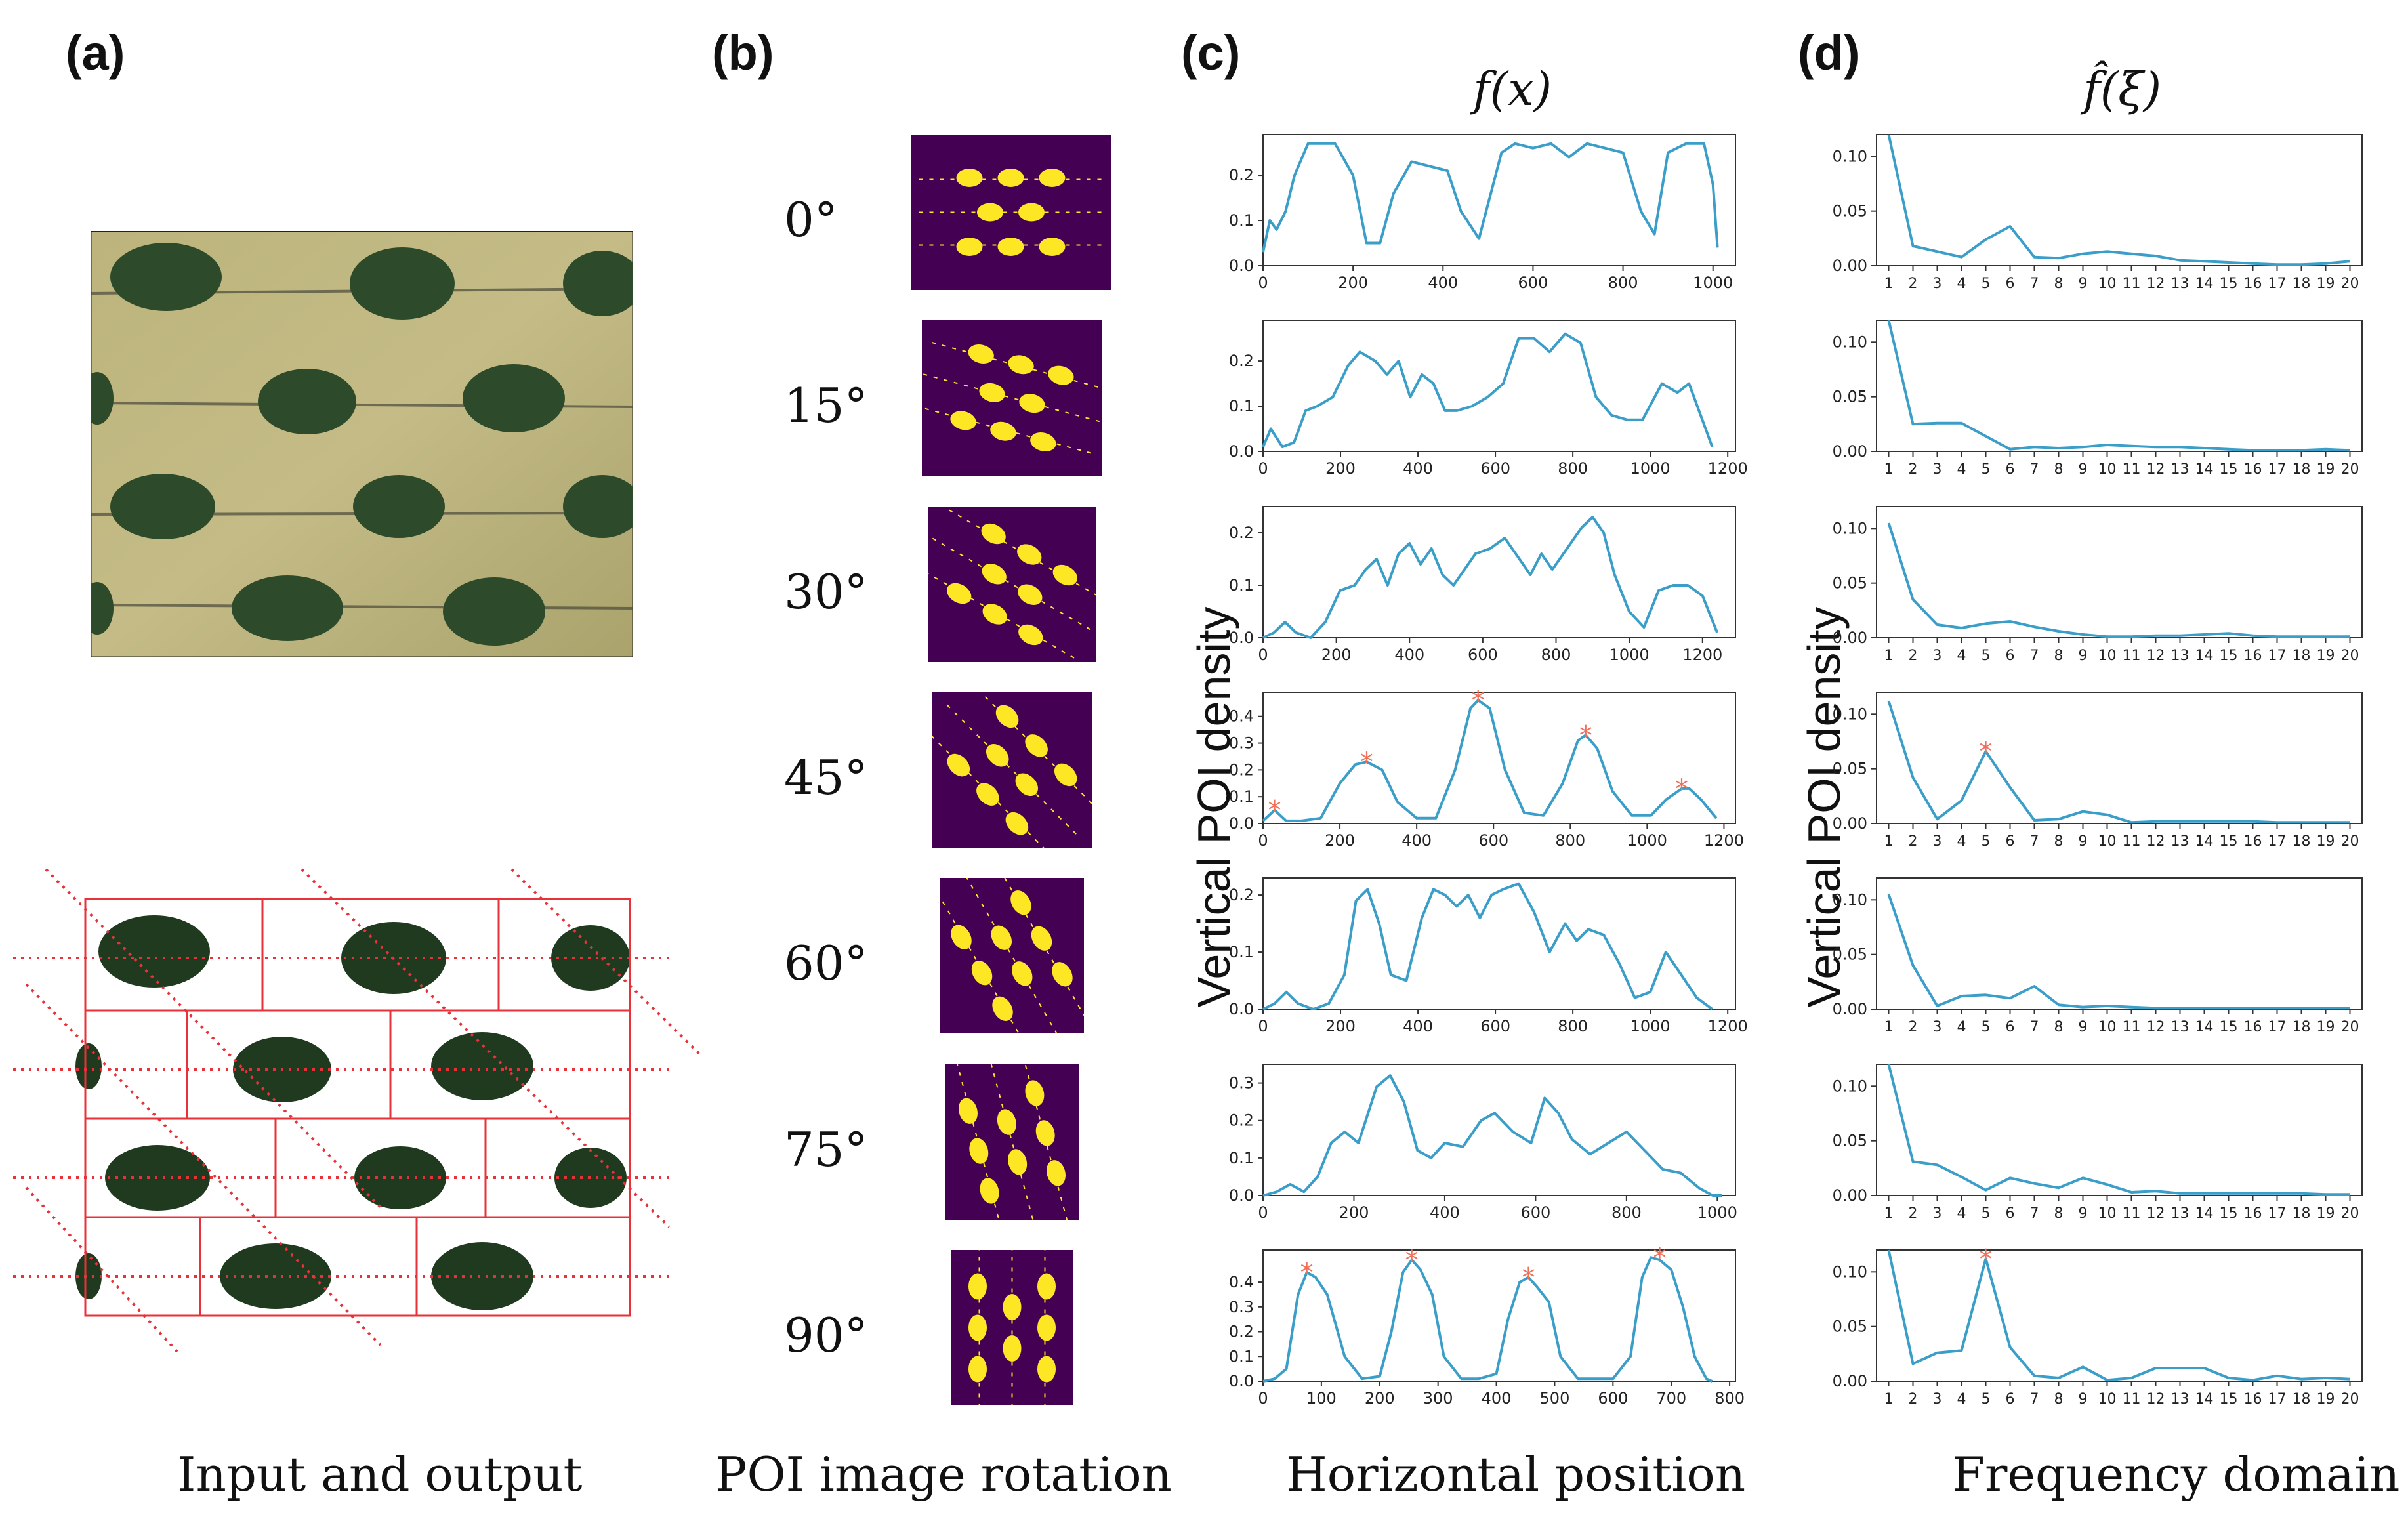  What do you see at coordinates (1850, 1327) in the screenshot?
I see `y-tick-label: 0.05` at bounding box center [1850, 1327].